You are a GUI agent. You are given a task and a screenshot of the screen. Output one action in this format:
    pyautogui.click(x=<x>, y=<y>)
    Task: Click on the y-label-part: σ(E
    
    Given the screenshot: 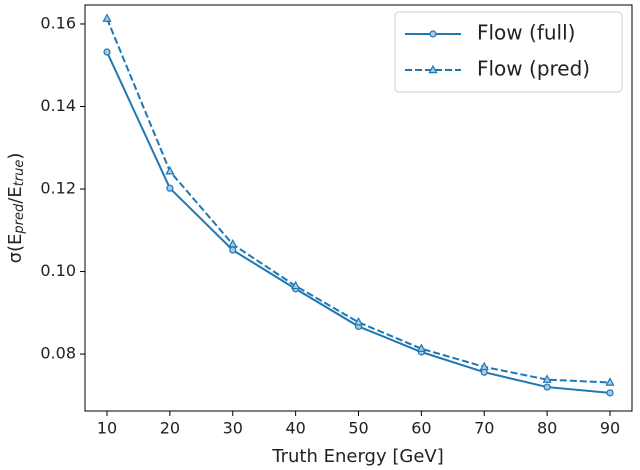 What is the action you would take?
    pyautogui.click(x=15, y=249)
    